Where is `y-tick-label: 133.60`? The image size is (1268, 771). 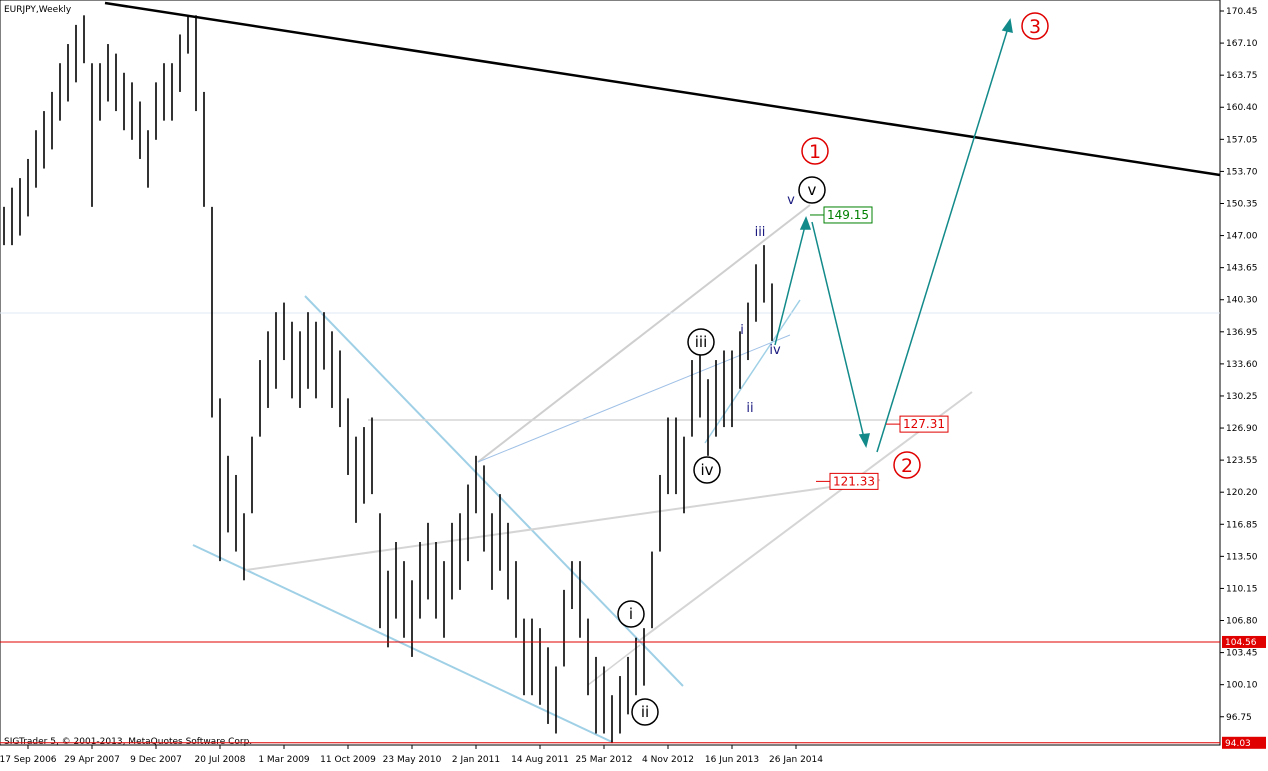
y-tick-label: 133.60 is located at coordinates (1242, 365).